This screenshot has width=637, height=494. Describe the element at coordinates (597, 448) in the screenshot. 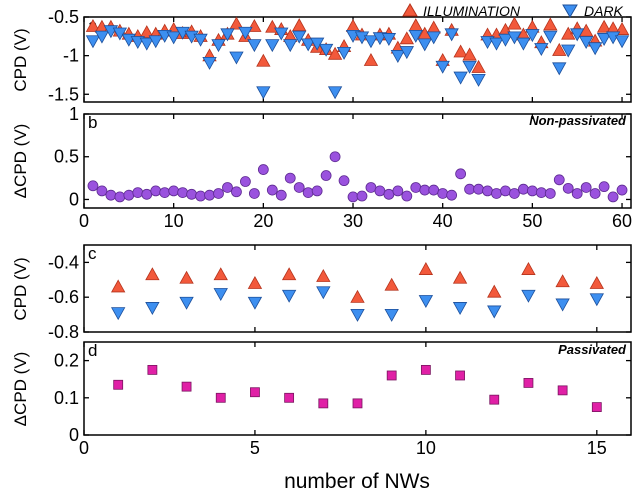

I see `panel-d-xtick-label: 15` at that location.